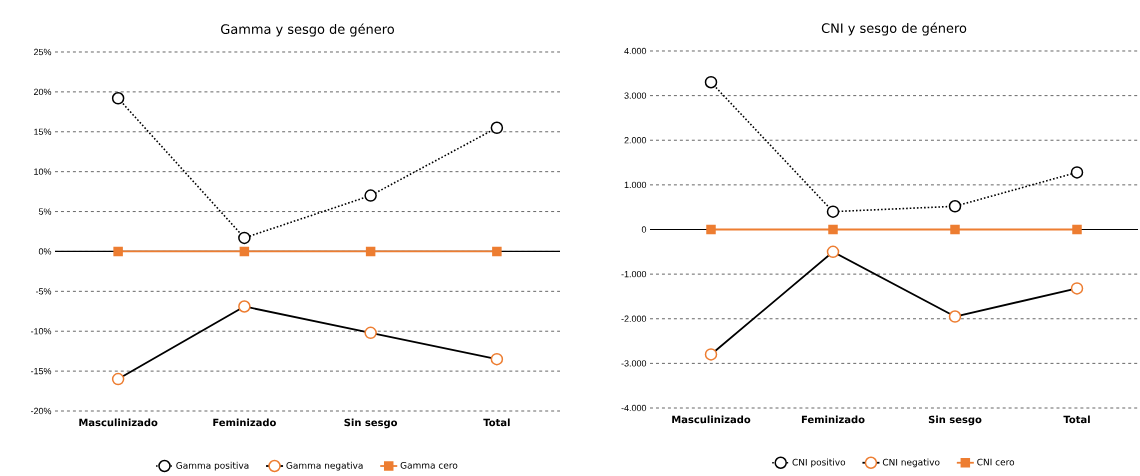  What do you see at coordinates (429, 465) in the screenshot?
I see `legend-label: Gamma cero` at bounding box center [429, 465].